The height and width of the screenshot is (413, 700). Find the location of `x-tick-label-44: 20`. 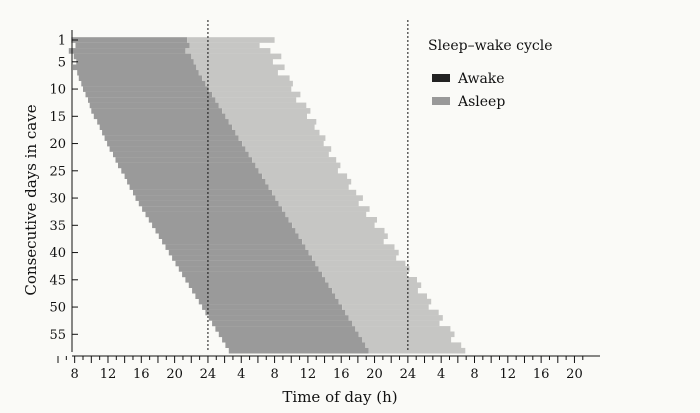

x-tick-label-44: 20 is located at coordinates (374, 374).